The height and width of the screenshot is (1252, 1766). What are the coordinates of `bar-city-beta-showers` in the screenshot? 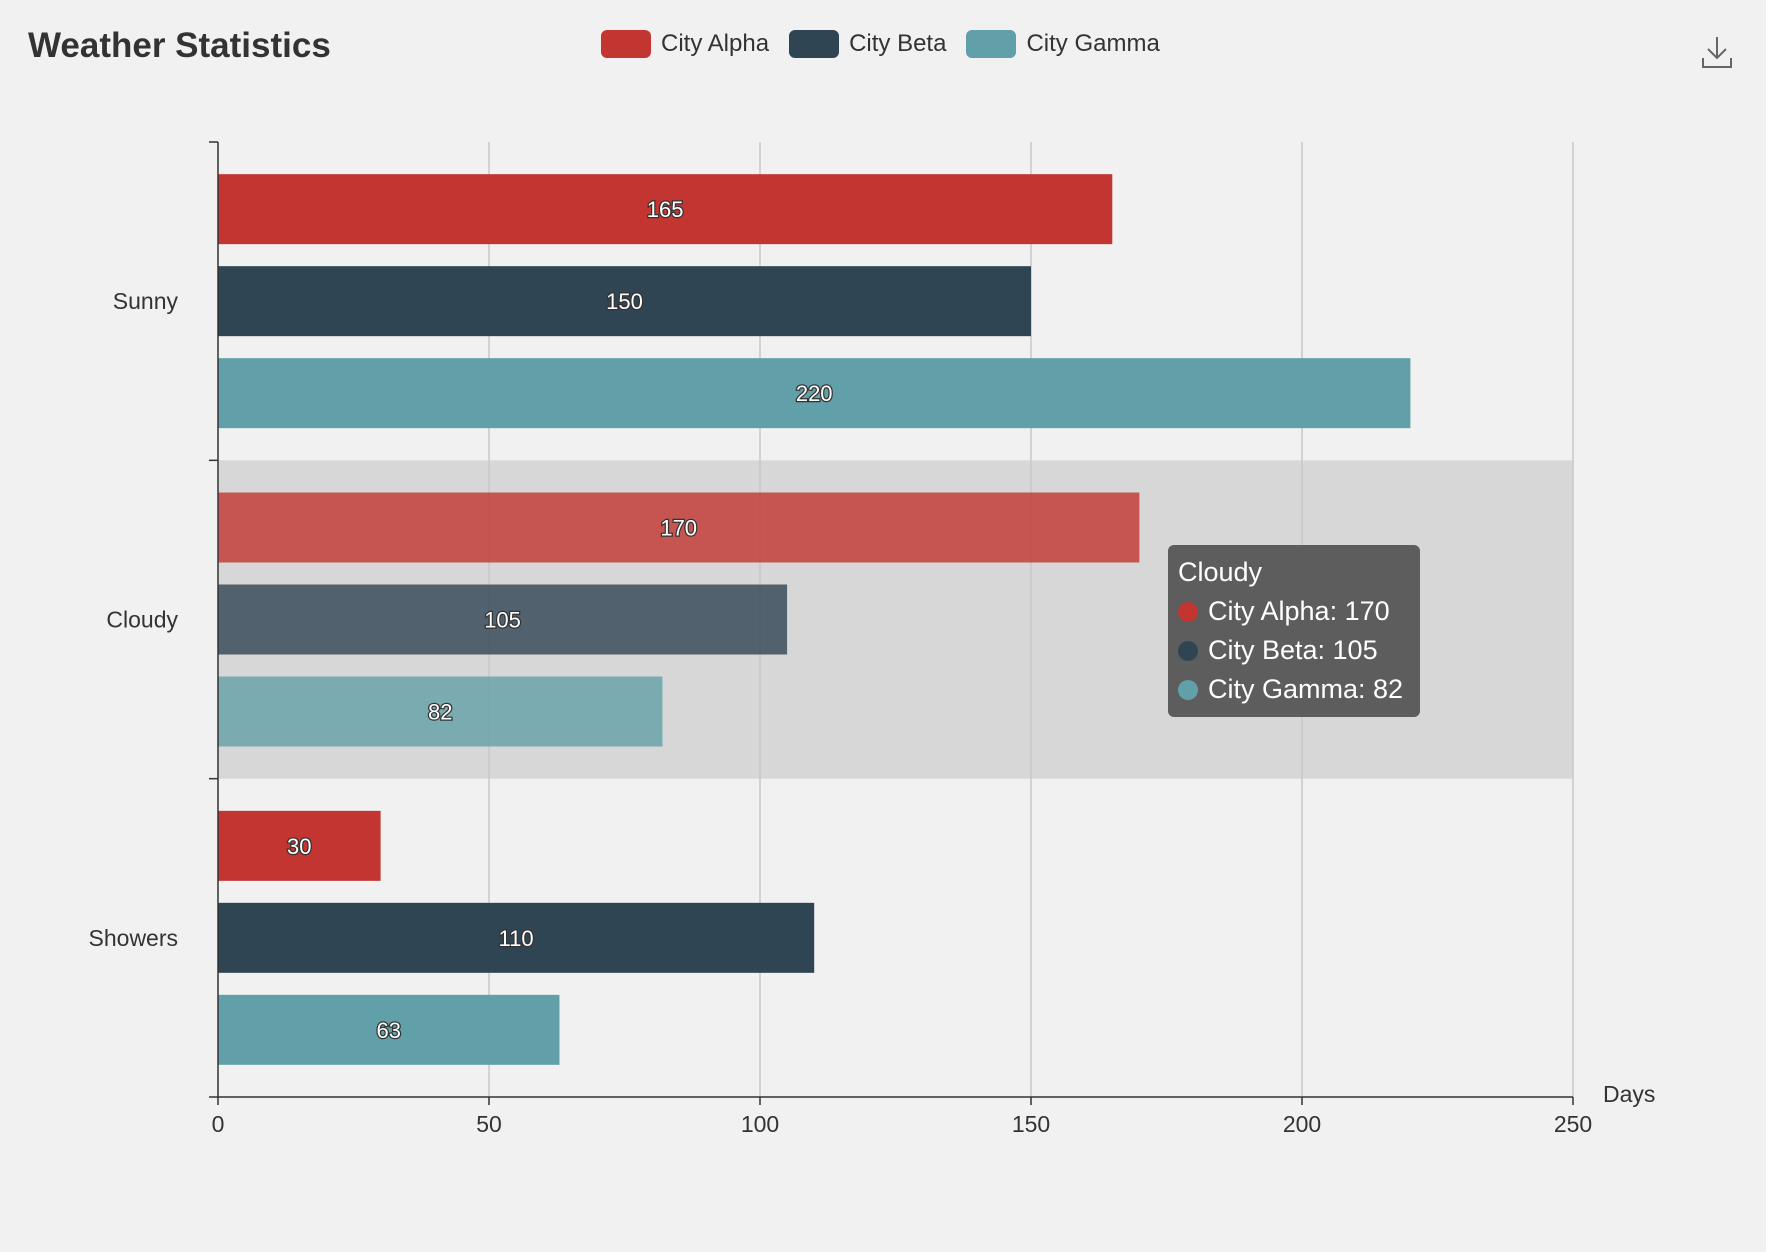 It's located at (516, 937).